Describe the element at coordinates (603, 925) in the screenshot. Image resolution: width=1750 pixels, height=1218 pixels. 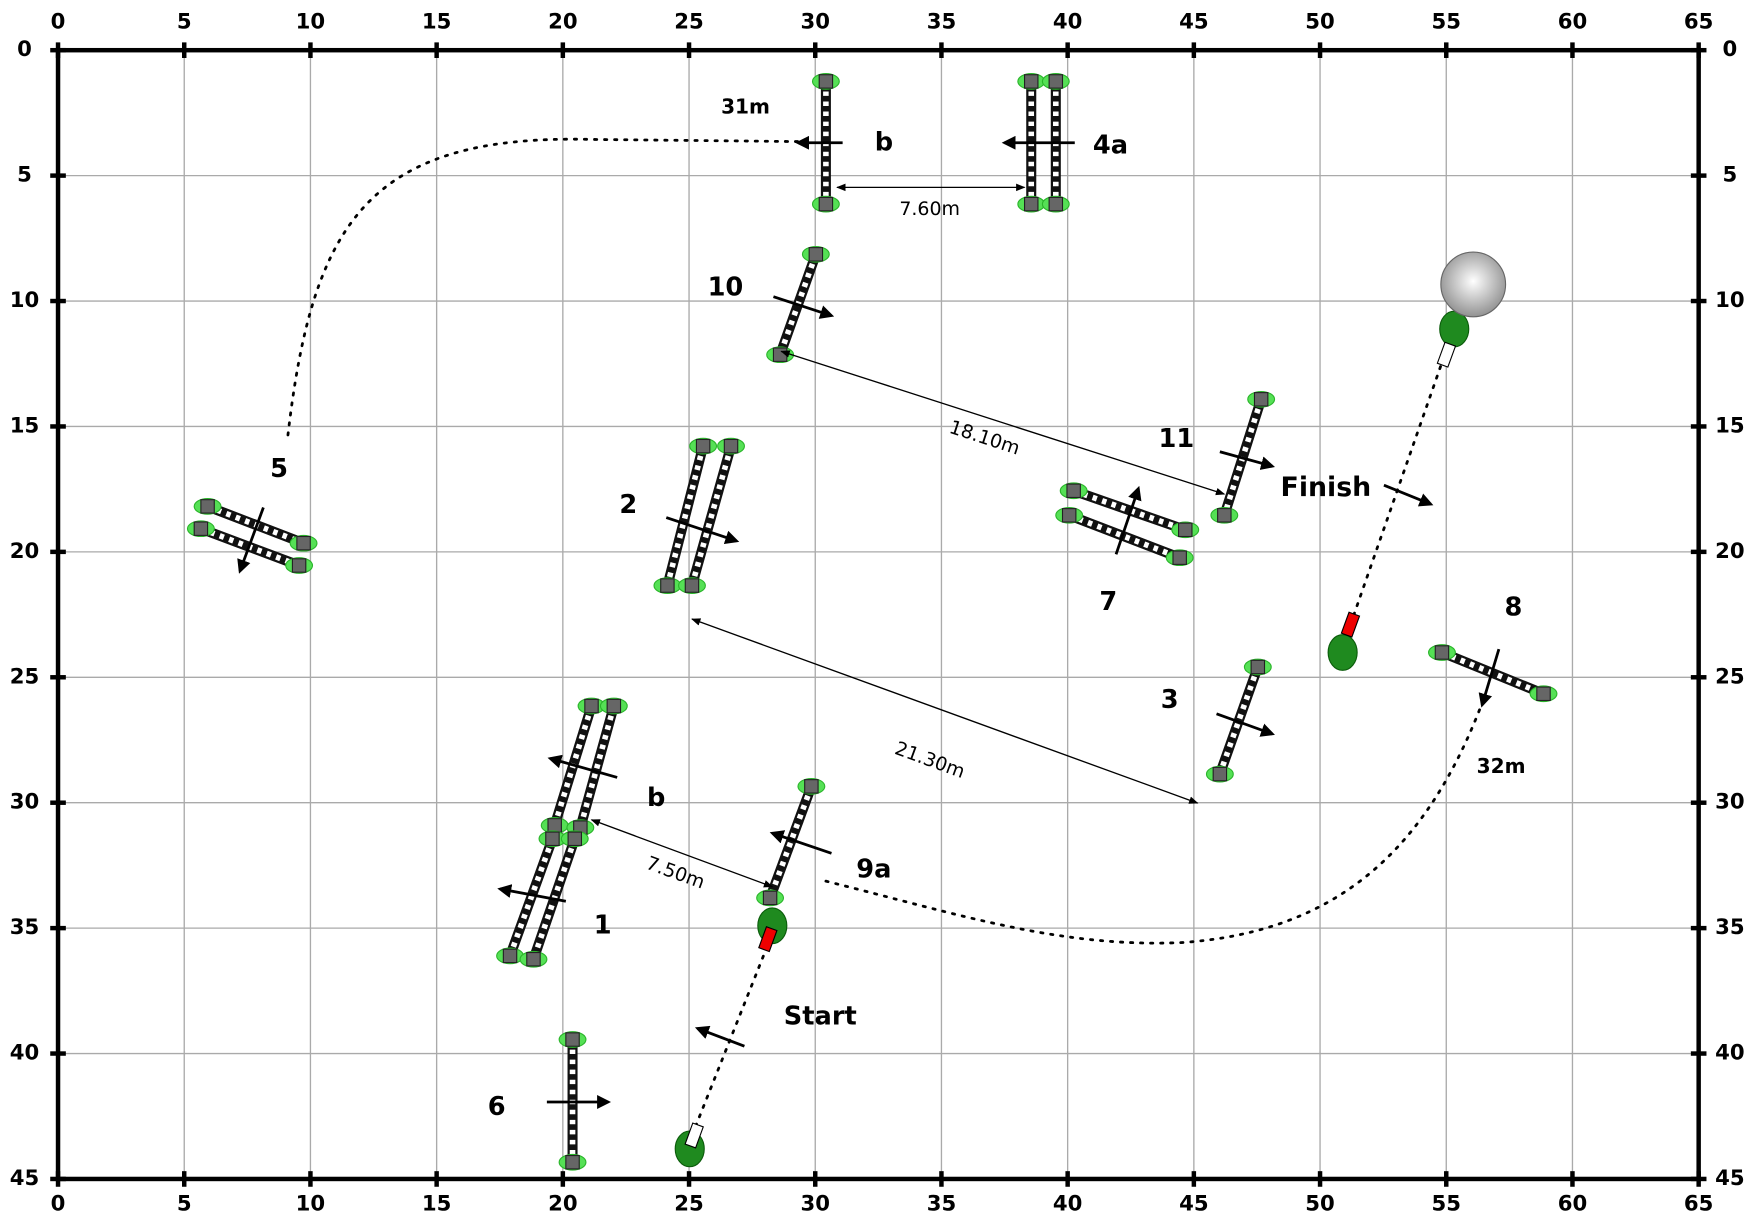
I see `course-label: 1` at that location.